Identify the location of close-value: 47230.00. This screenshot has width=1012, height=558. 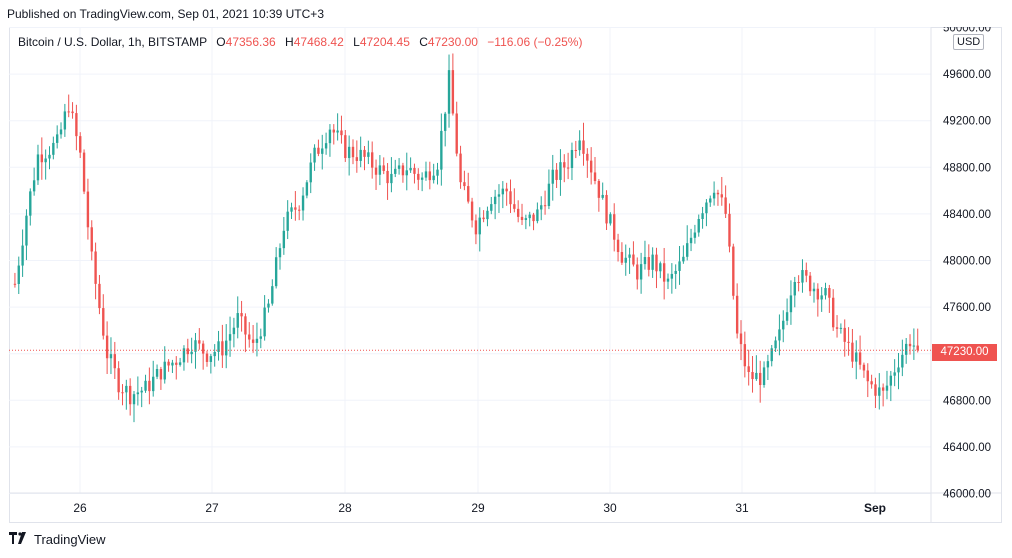
(452, 42).